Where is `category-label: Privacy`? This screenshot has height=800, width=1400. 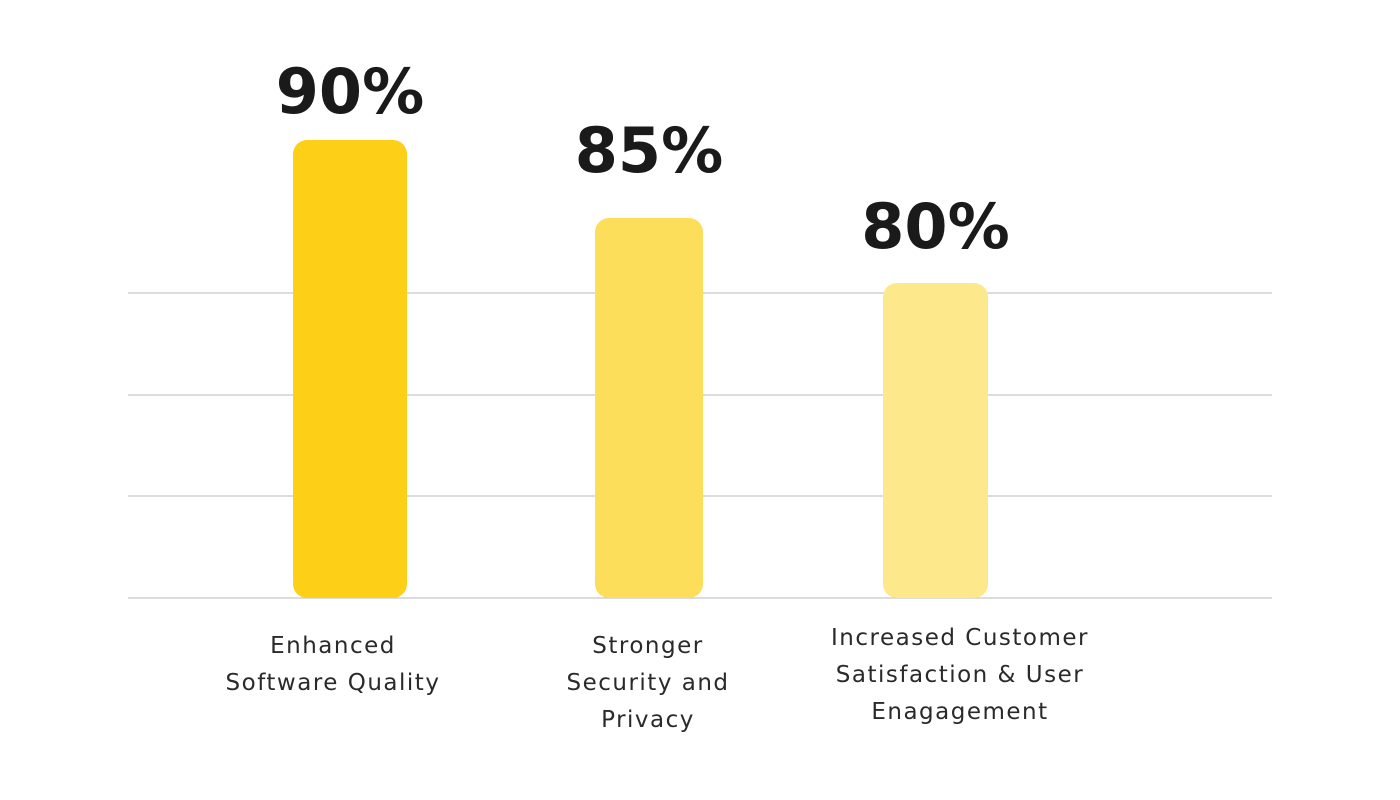 category-label: Privacy is located at coordinates (648, 720).